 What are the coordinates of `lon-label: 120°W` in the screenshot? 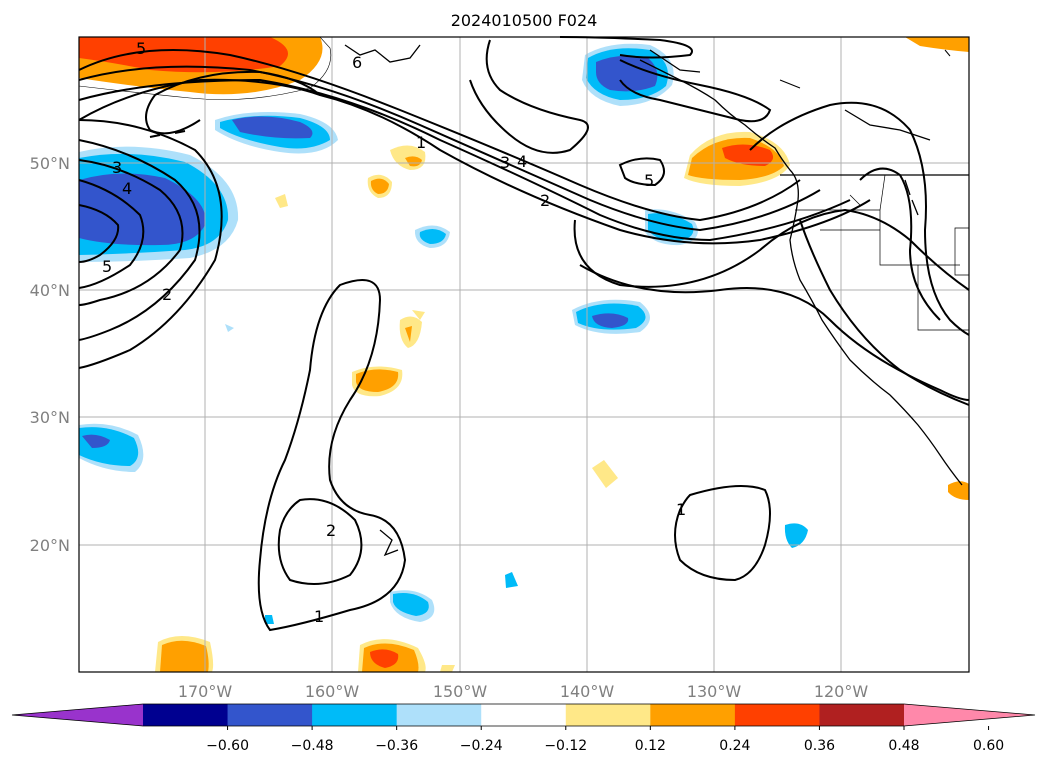 It's located at (841, 691).